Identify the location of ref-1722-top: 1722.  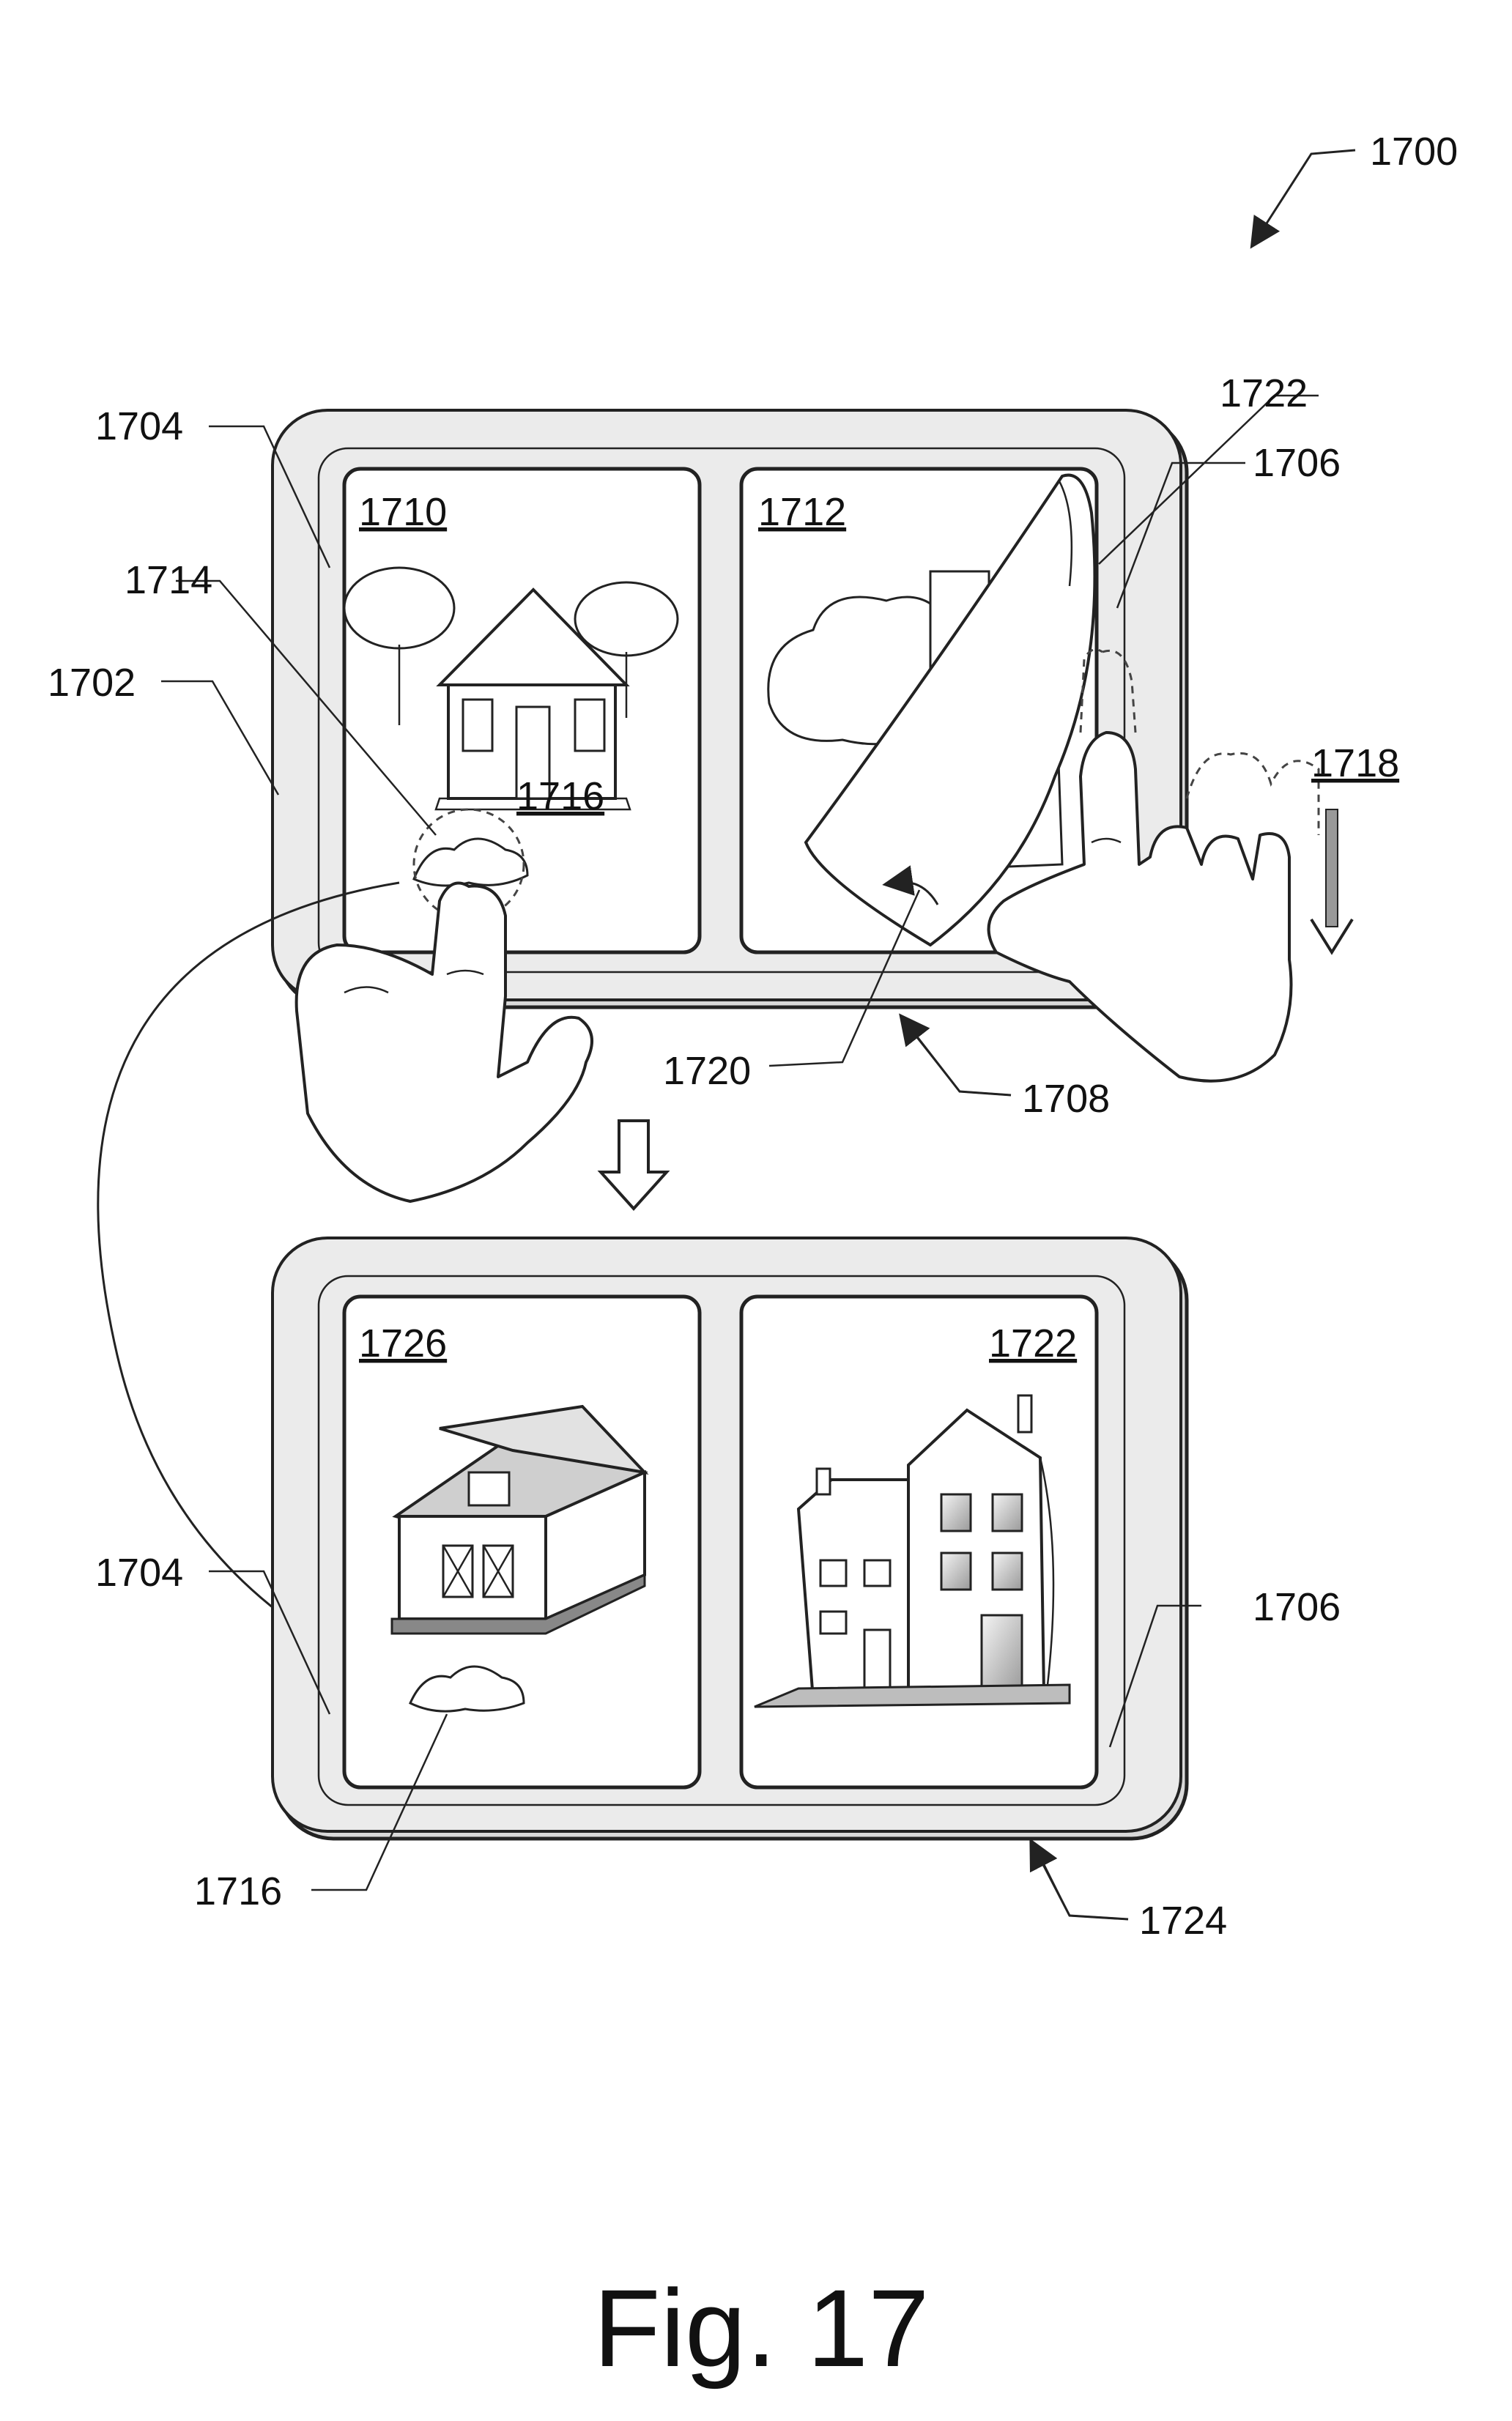
(1264, 393).